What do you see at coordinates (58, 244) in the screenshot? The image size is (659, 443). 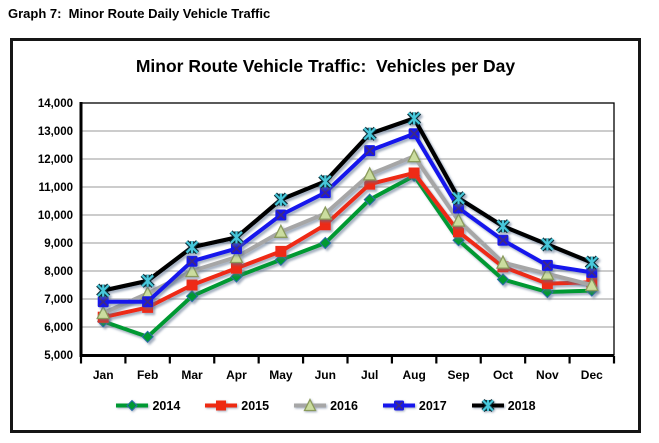 I see `y-tick-label: 9,000` at bounding box center [58, 244].